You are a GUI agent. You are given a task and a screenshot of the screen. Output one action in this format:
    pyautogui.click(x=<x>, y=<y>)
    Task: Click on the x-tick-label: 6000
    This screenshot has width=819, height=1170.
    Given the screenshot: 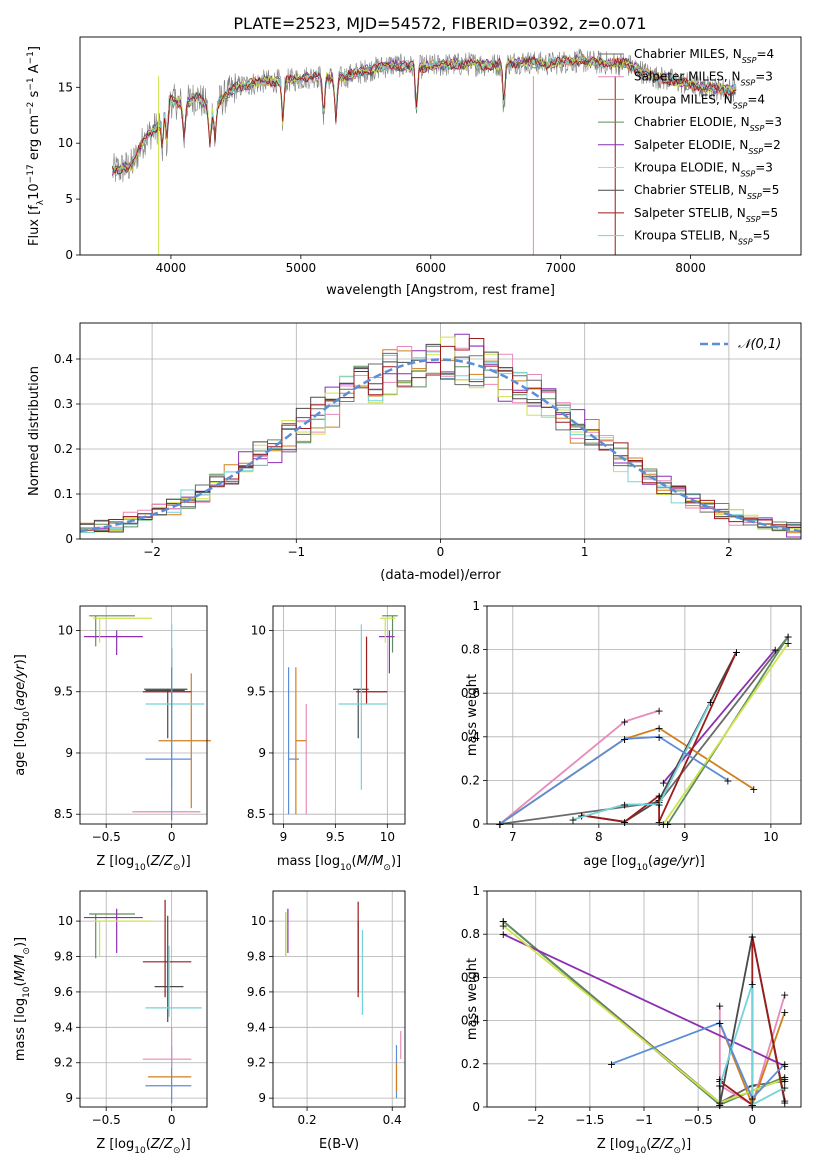 What is the action you would take?
    pyautogui.click(x=430, y=268)
    